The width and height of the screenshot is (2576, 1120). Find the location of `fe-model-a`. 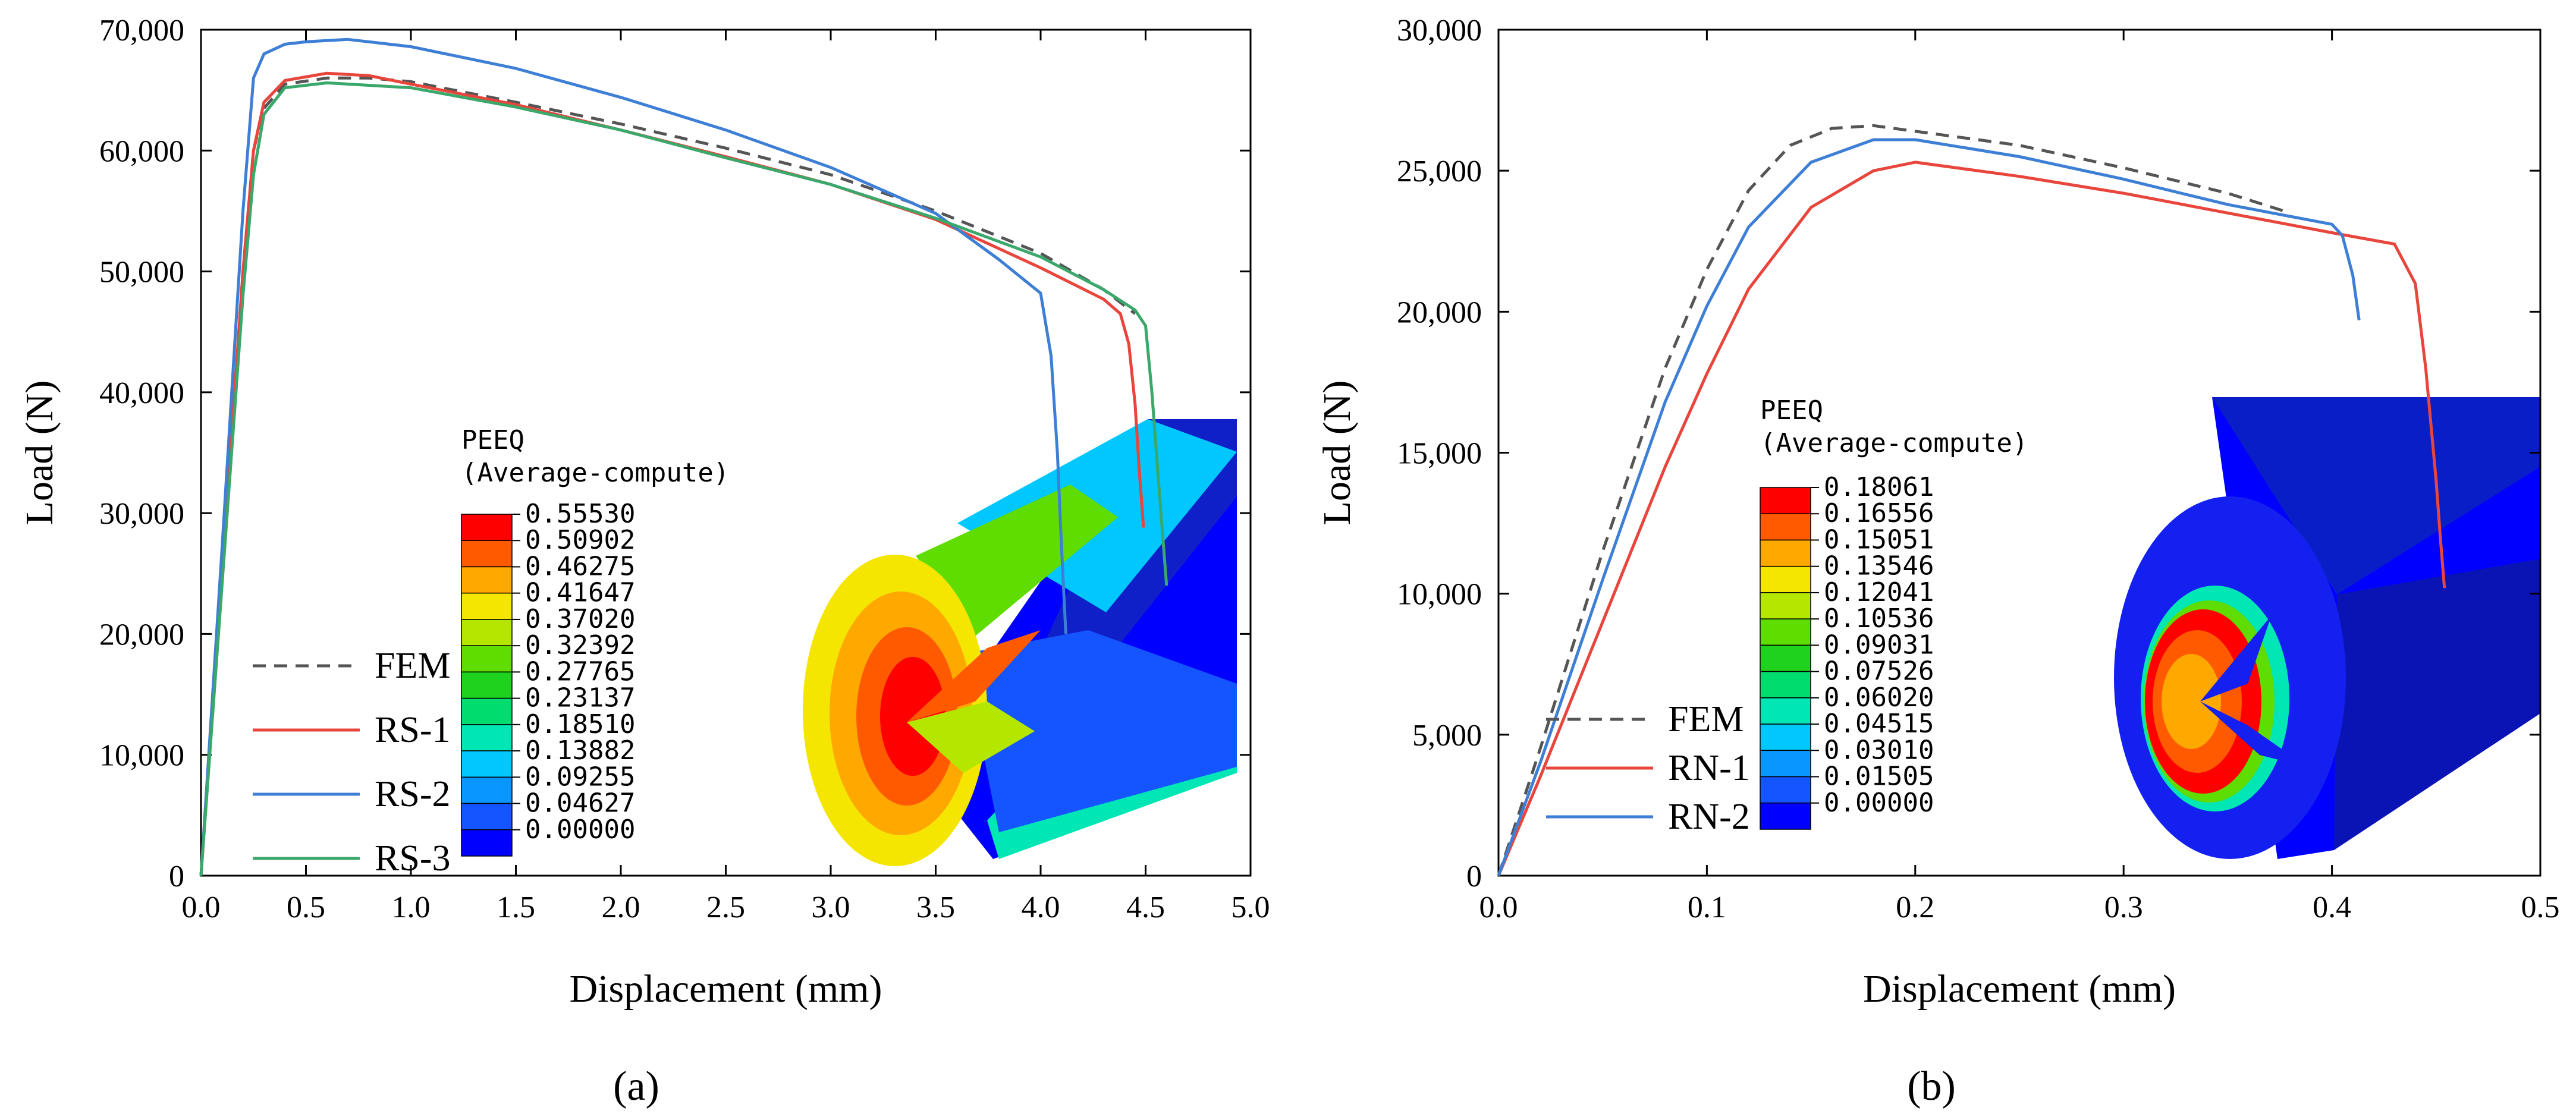

fe-model-a is located at coordinates (1020, 642).